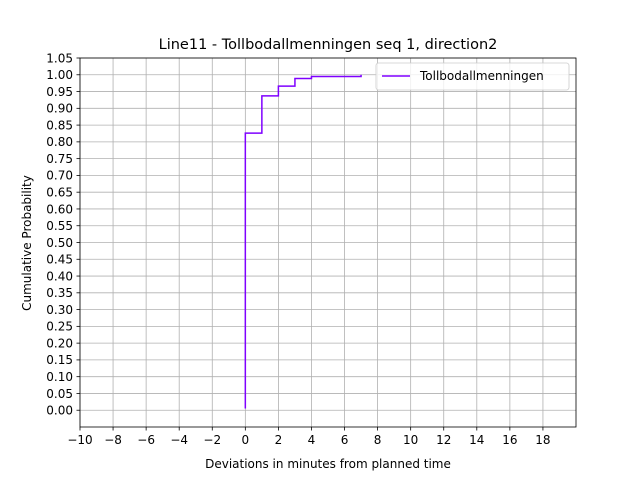 The height and width of the screenshot is (485, 640). What do you see at coordinates (476, 440) in the screenshot?
I see `x-tick-label: 14` at bounding box center [476, 440].